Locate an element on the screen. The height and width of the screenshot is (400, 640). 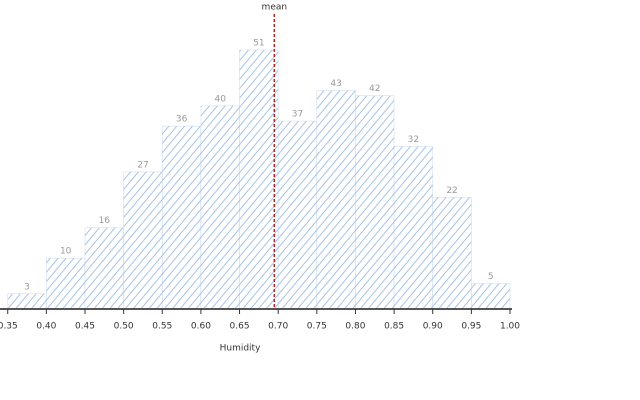
x-tick-label: 0.55 is located at coordinates (162, 327).